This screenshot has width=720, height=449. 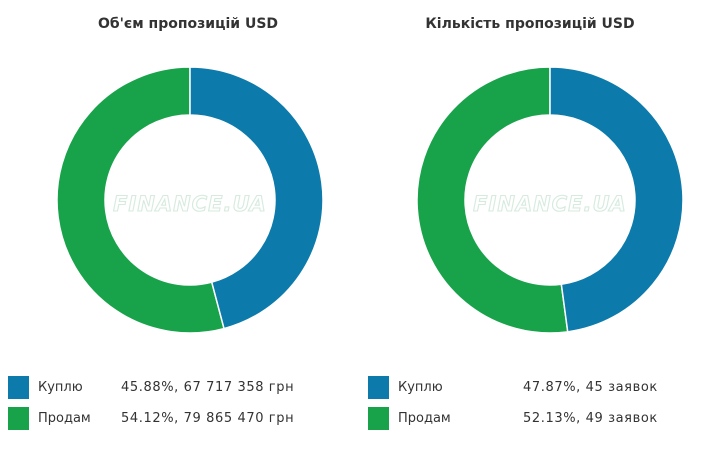 What do you see at coordinates (188, 24) in the screenshot?
I see `chart-title: Об'єм пропозицій USD` at bounding box center [188, 24].